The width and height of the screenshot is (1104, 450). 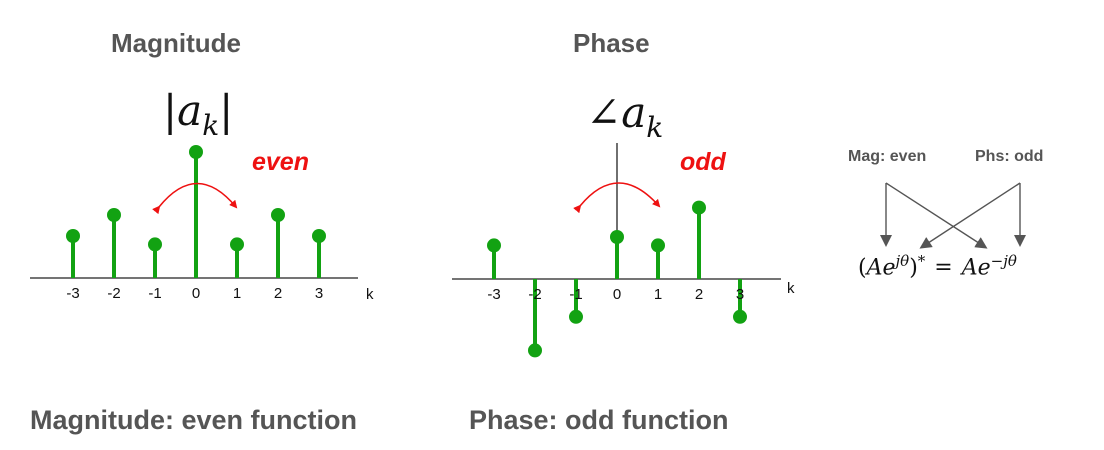 What do you see at coordinates (611, 43) in the screenshot?
I see `phase-title: Phase` at bounding box center [611, 43].